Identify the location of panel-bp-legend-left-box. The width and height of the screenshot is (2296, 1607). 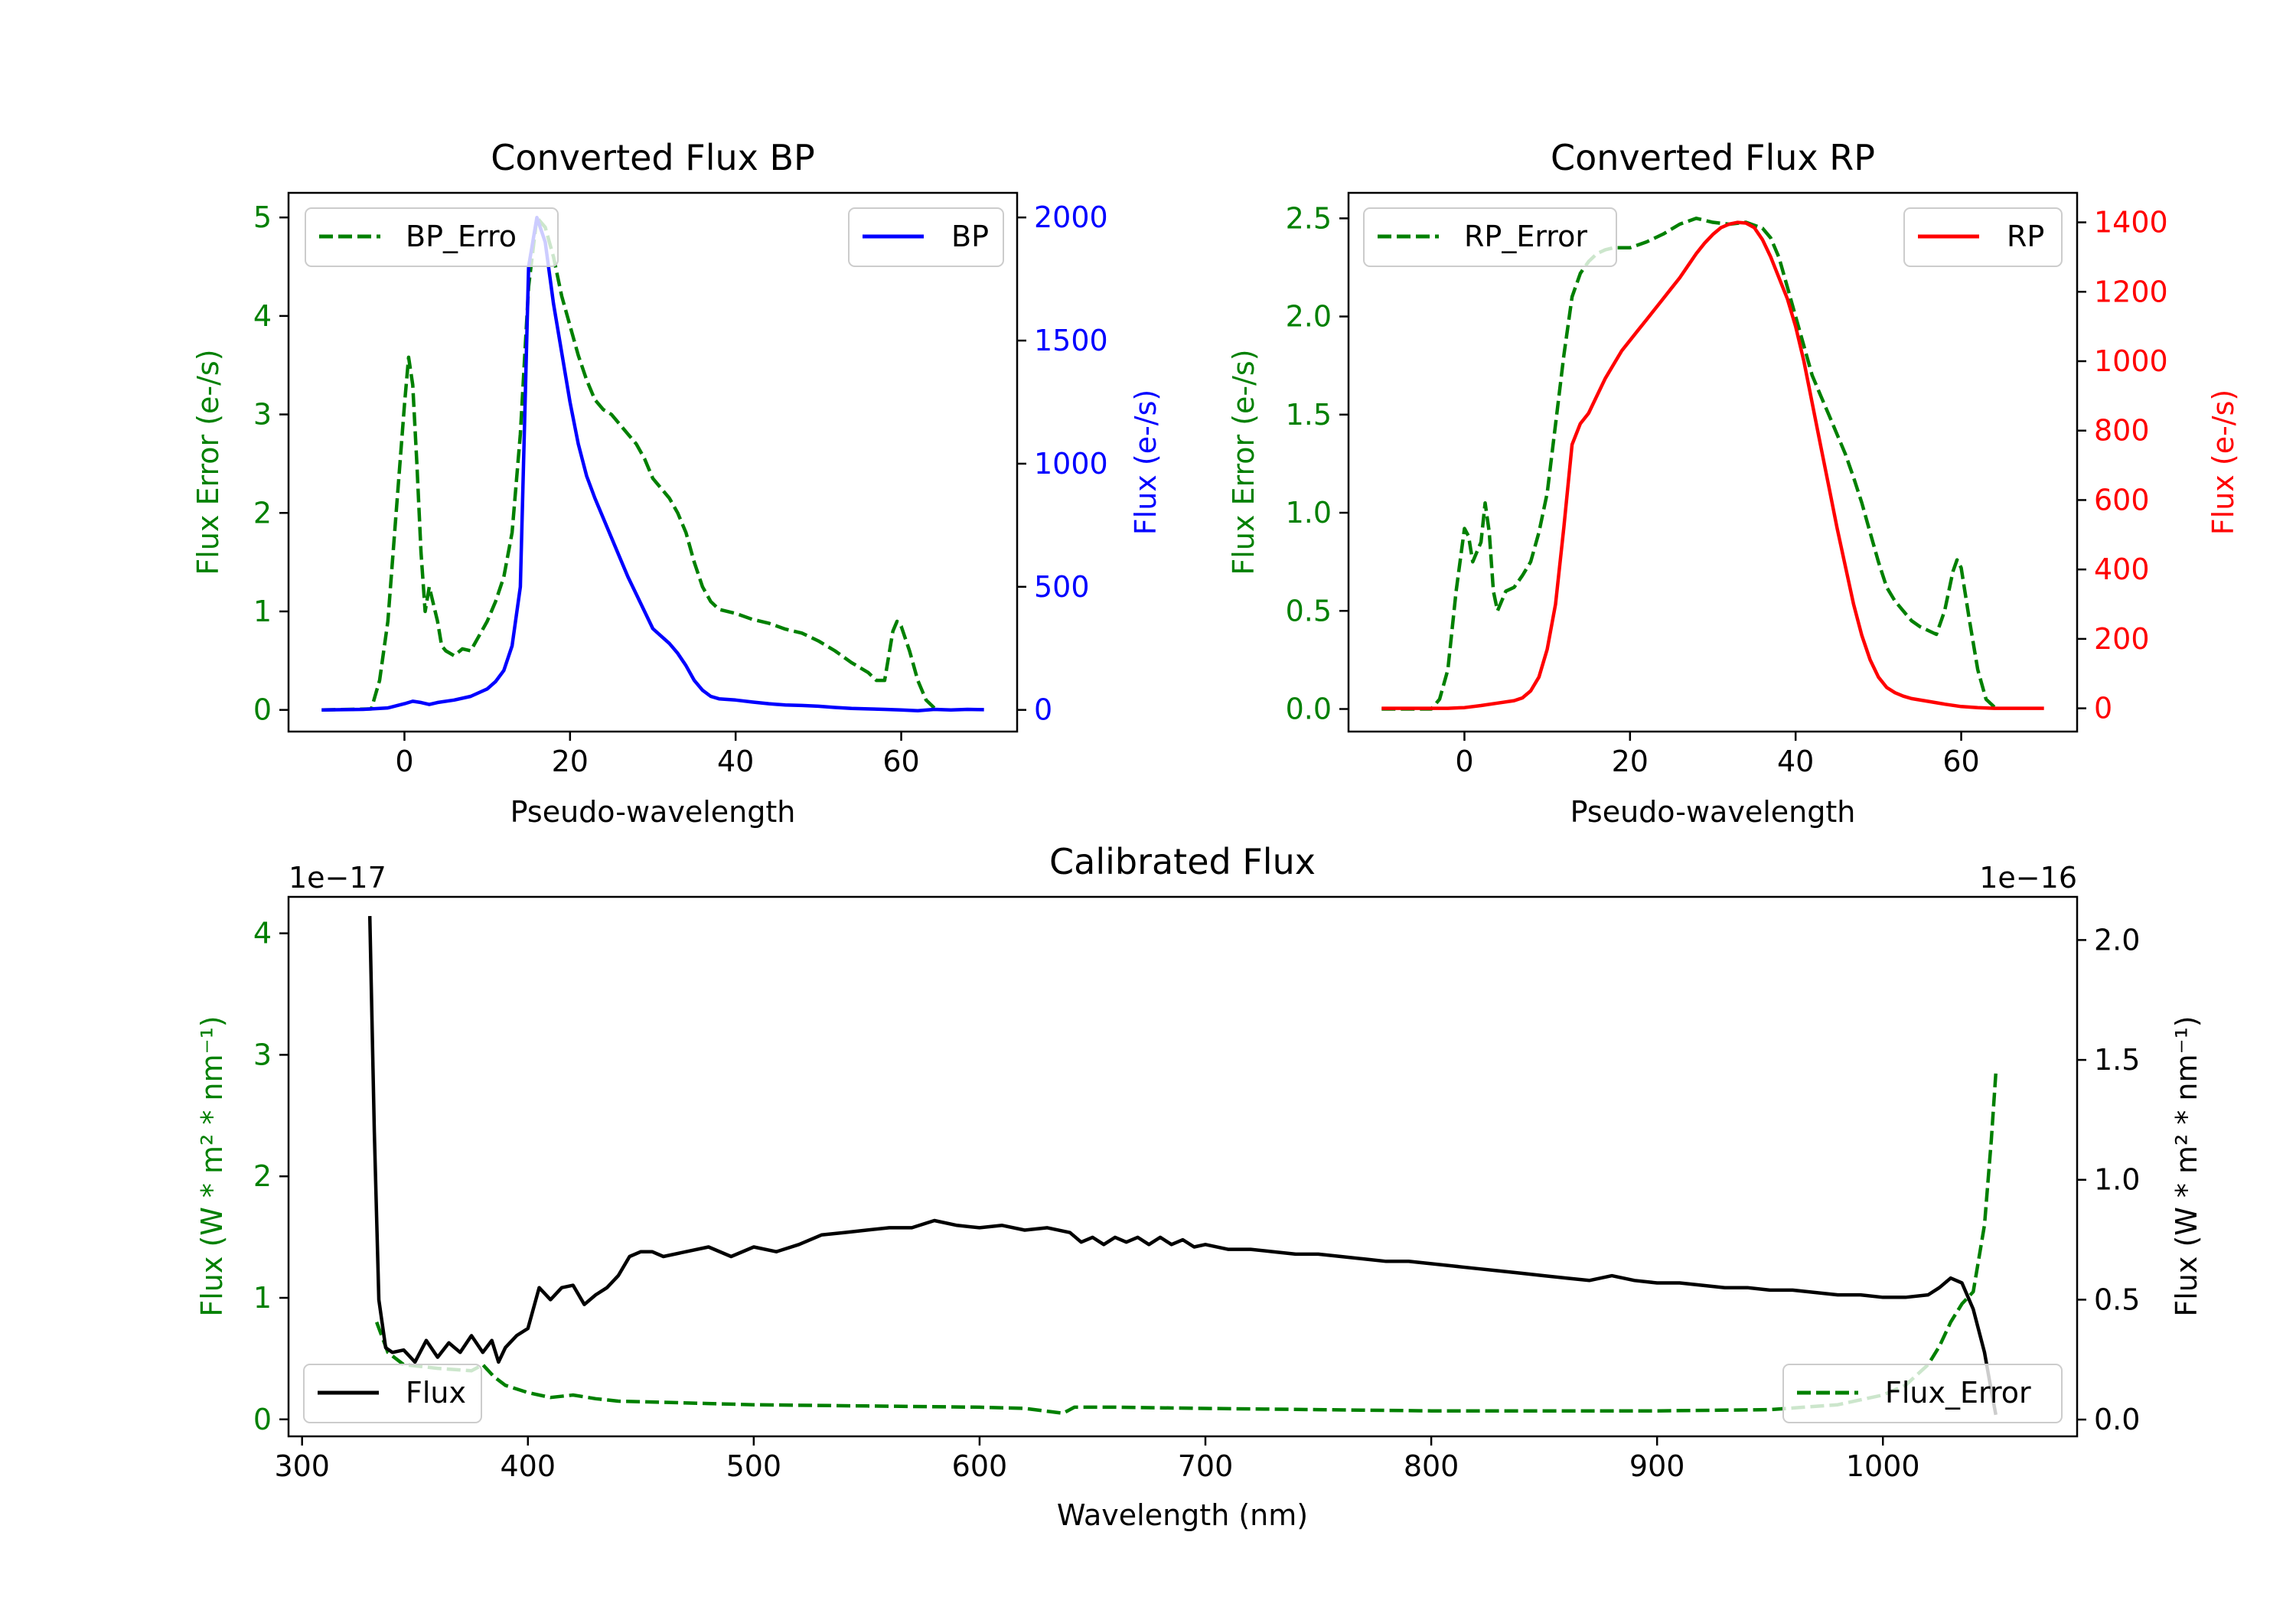
(432, 237).